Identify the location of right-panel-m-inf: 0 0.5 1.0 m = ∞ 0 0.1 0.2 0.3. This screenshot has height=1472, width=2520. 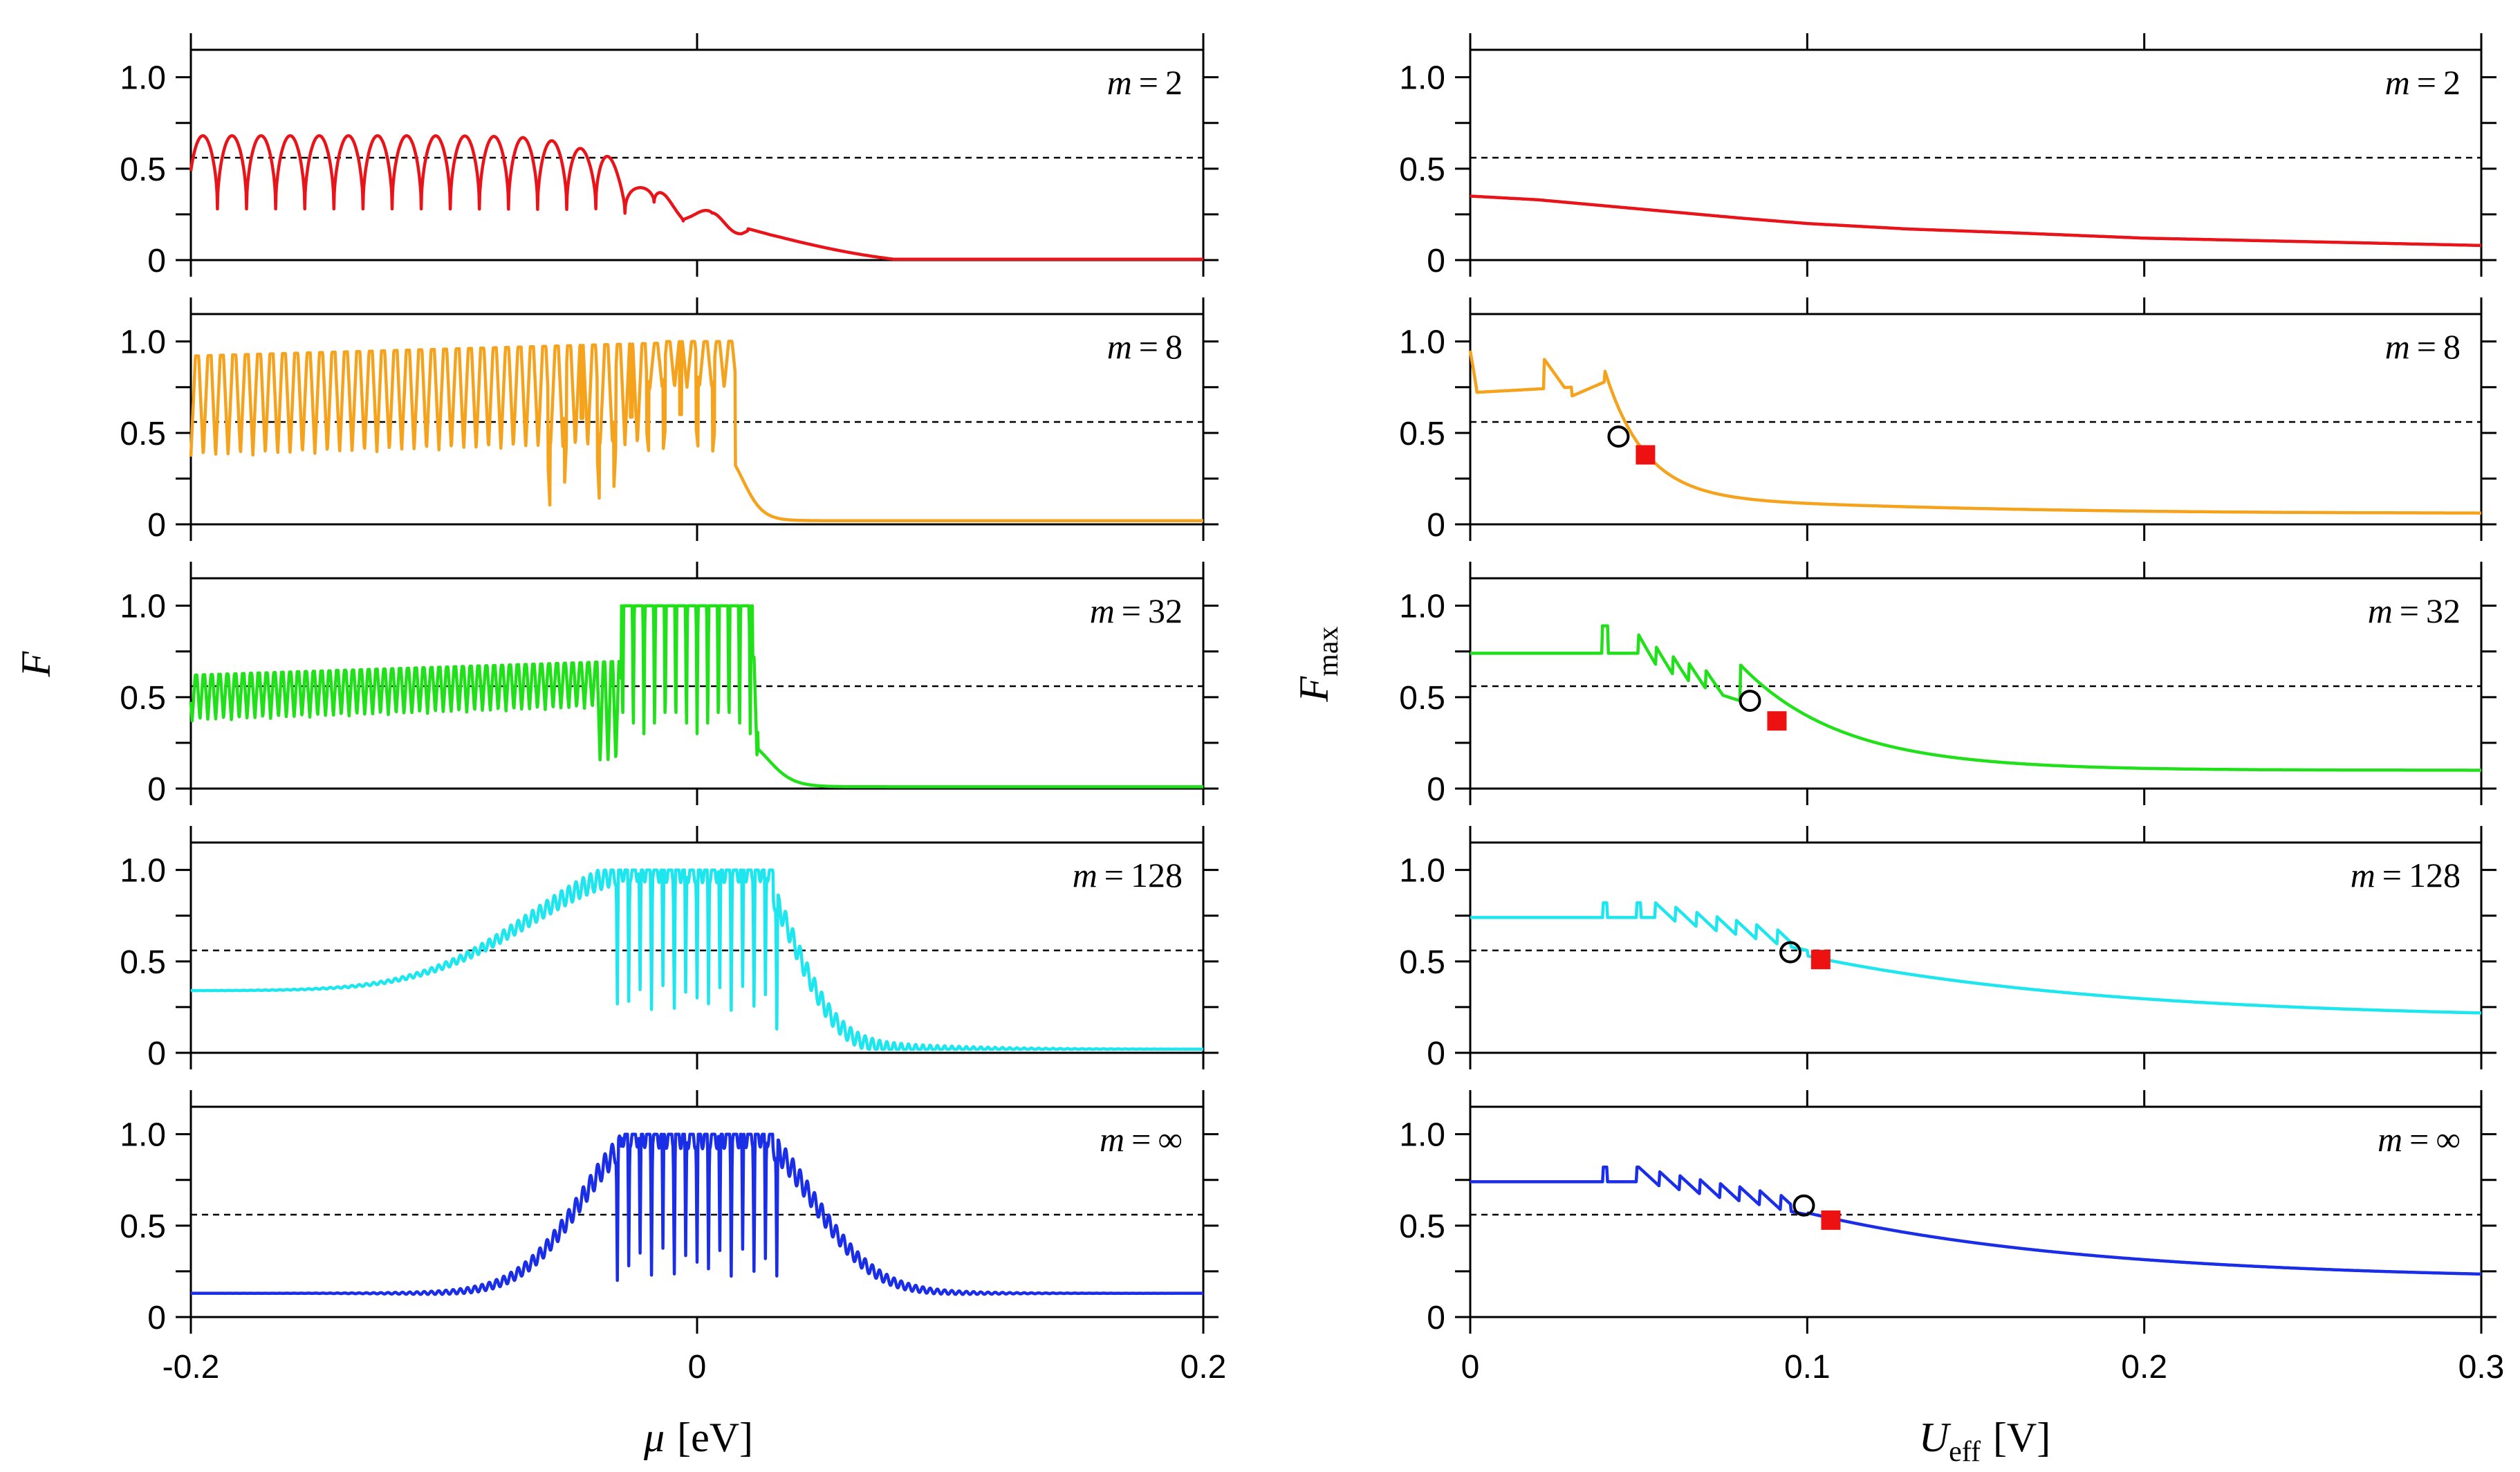
(1952, 1238).